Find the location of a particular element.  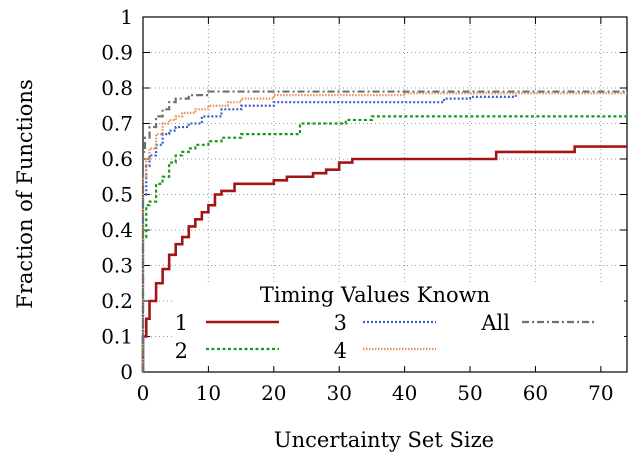

y-tick-label: 0.9 is located at coordinates (117, 53).